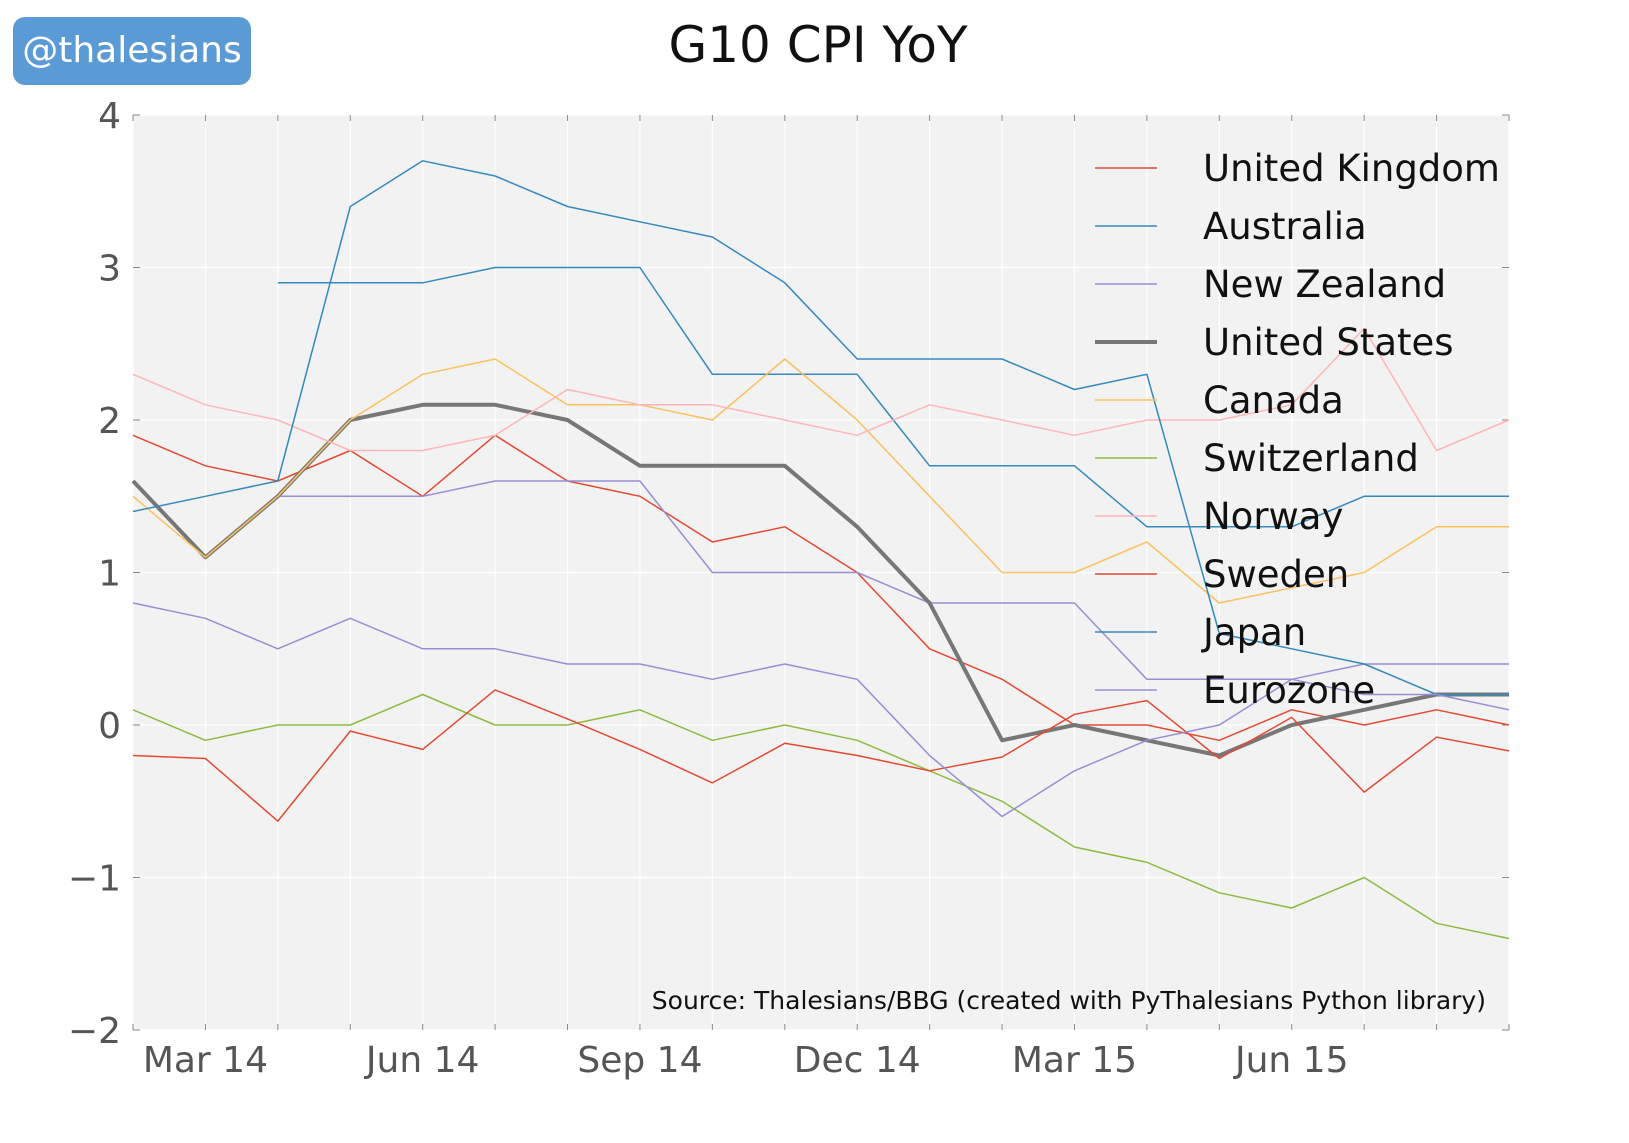 This screenshot has height=1143, width=1629. I want to click on x-tick-label: Sep 14, so click(639, 1060).